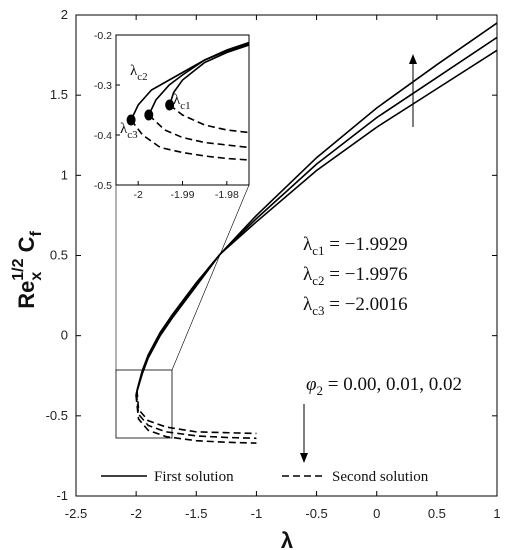 Image resolution: width=508 pixels, height=550 pixels. I want to click on inset-critical-labels: λc1 λc2 λc3, so click(155, 102).